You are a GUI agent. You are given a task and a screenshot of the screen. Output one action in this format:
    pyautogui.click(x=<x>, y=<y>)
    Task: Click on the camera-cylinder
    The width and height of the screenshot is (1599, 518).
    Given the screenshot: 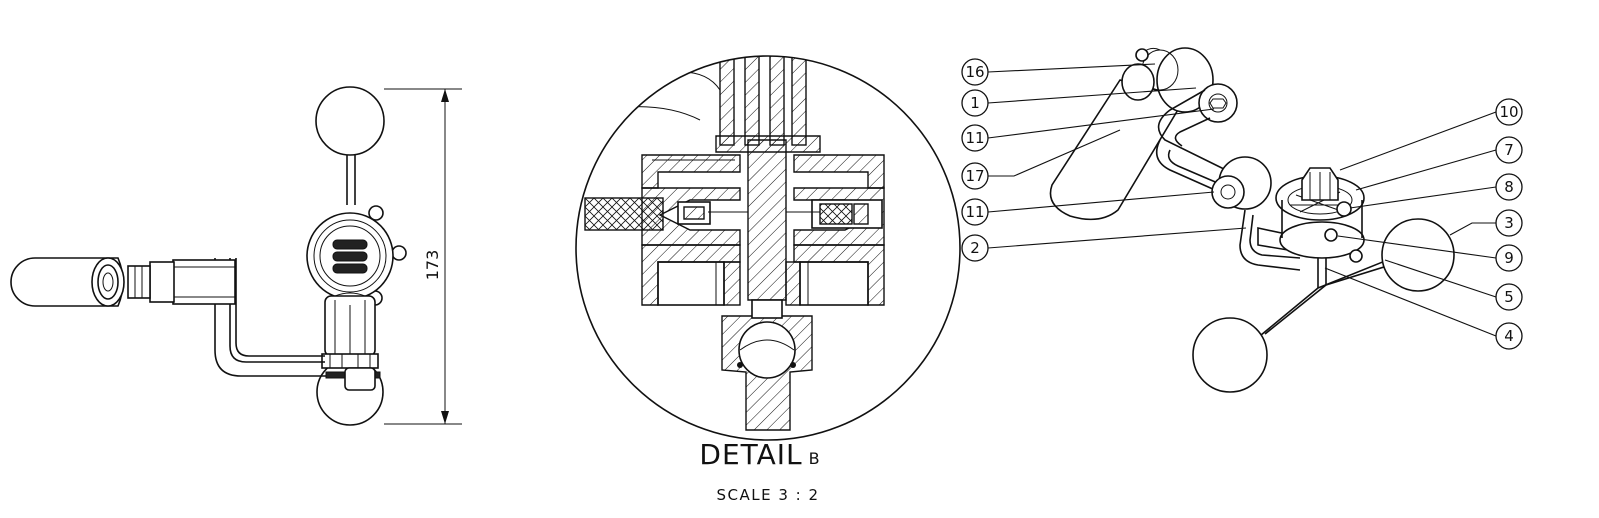 What is the action you would take?
    pyautogui.click(x=1118, y=150)
    